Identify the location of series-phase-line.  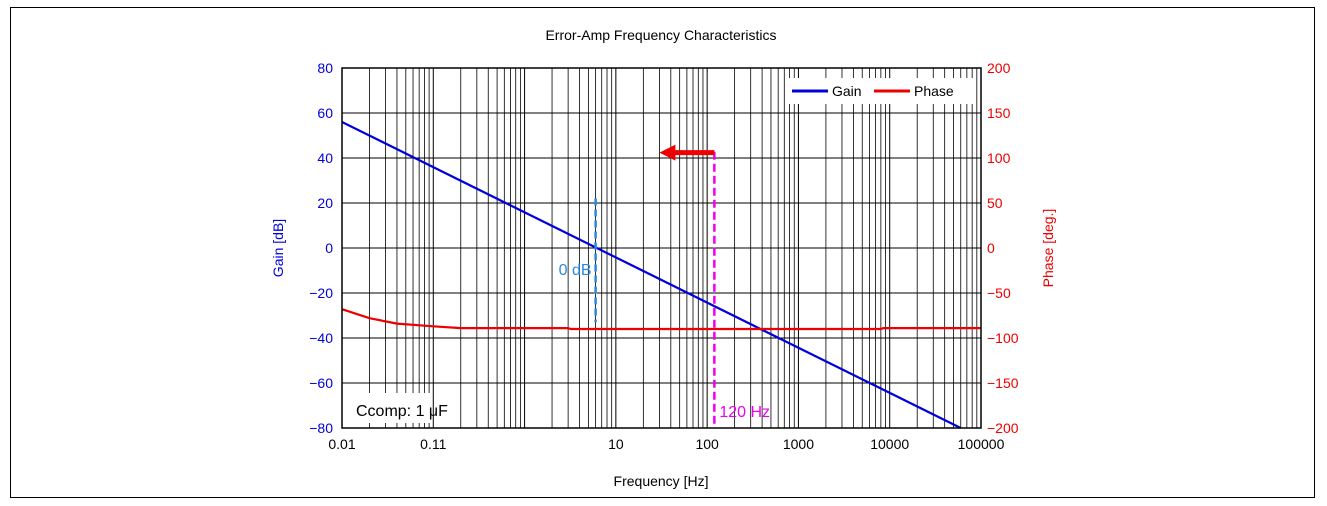
(661, 319).